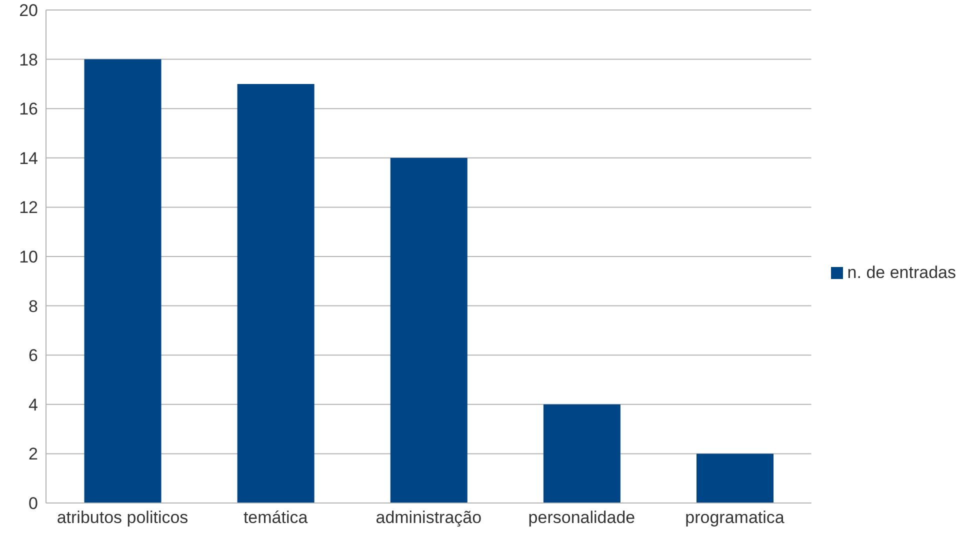  I want to click on y-tick-label: 20, so click(28, 10).